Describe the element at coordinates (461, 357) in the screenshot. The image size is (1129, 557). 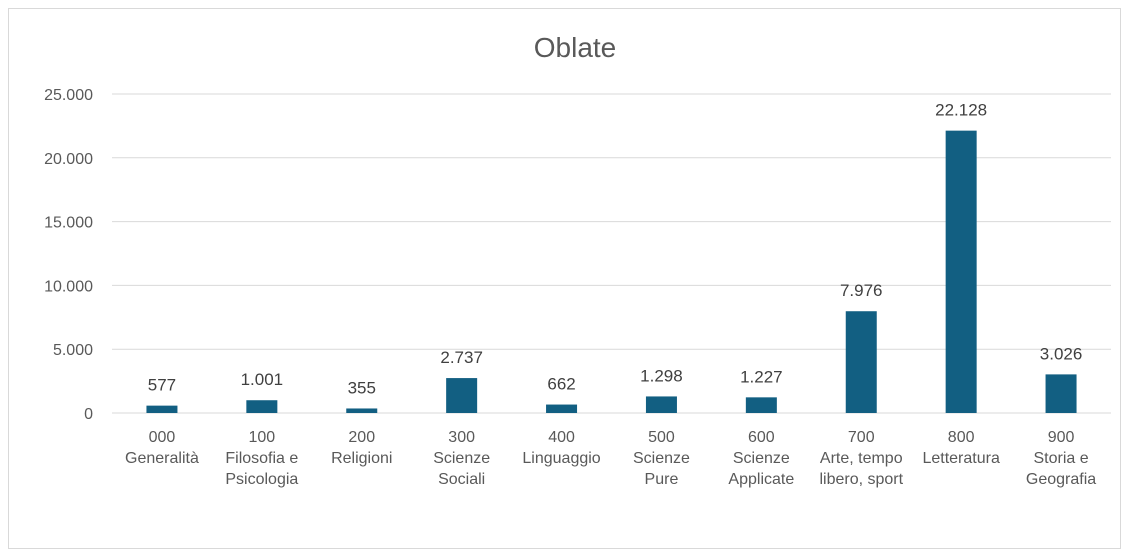
I see `data-label: 2.737` at that location.